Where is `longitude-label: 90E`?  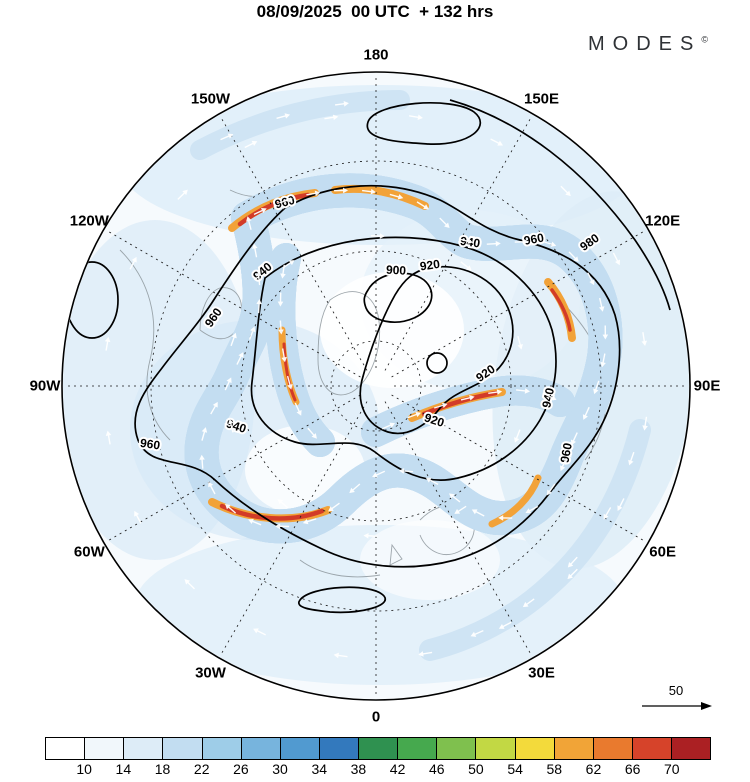 longitude-label: 90E is located at coordinates (707, 386).